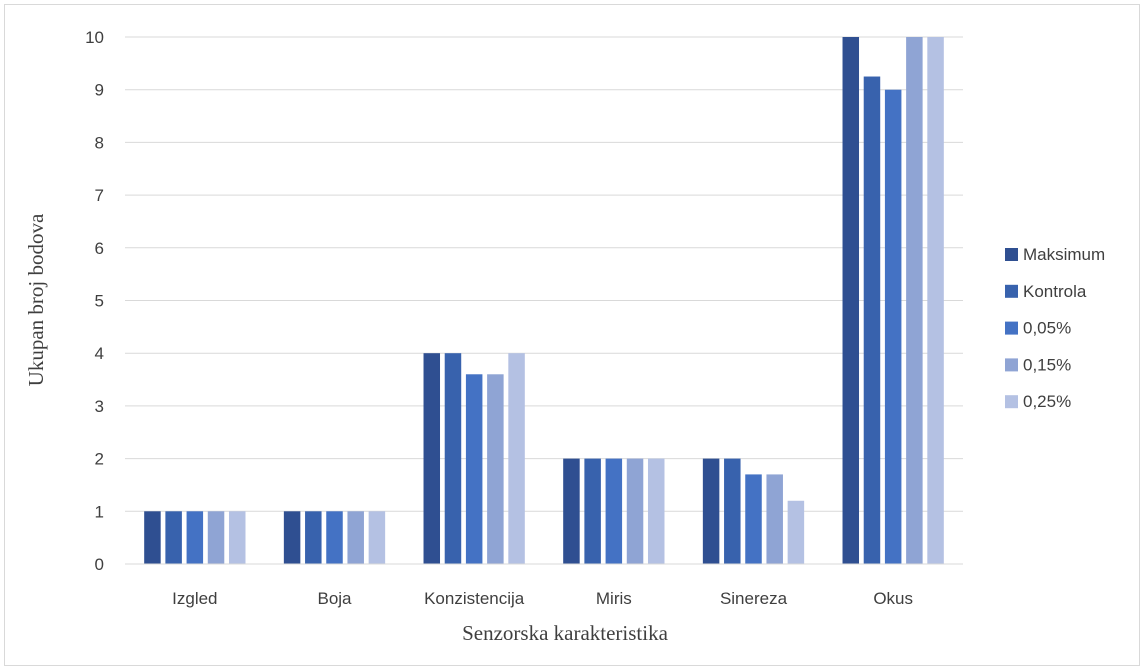  I want to click on y-tick-label: 9, so click(99, 90).